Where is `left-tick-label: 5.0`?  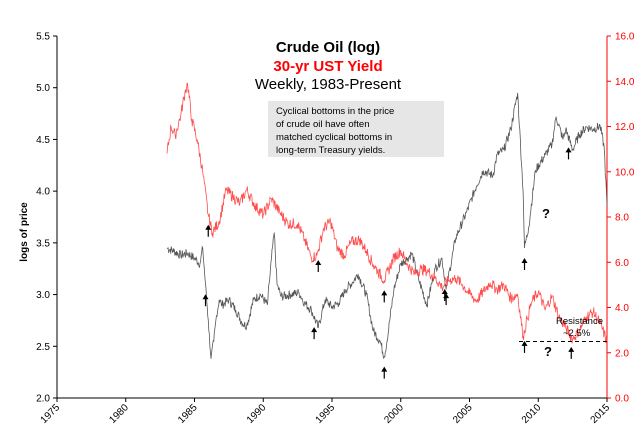
left-tick-label: 5.0 is located at coordinates (43, 88).